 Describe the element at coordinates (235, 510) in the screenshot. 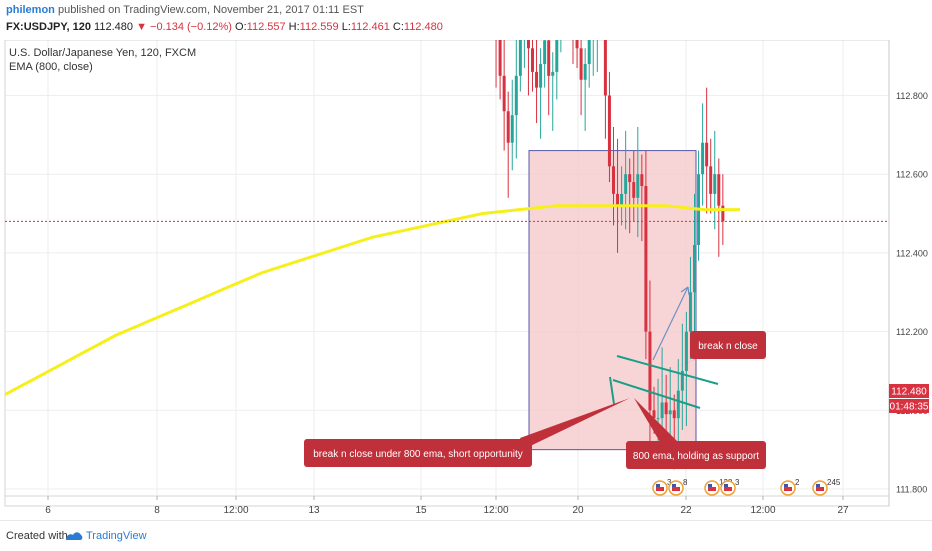

I see `x-tick-label: 12:00` at that location.